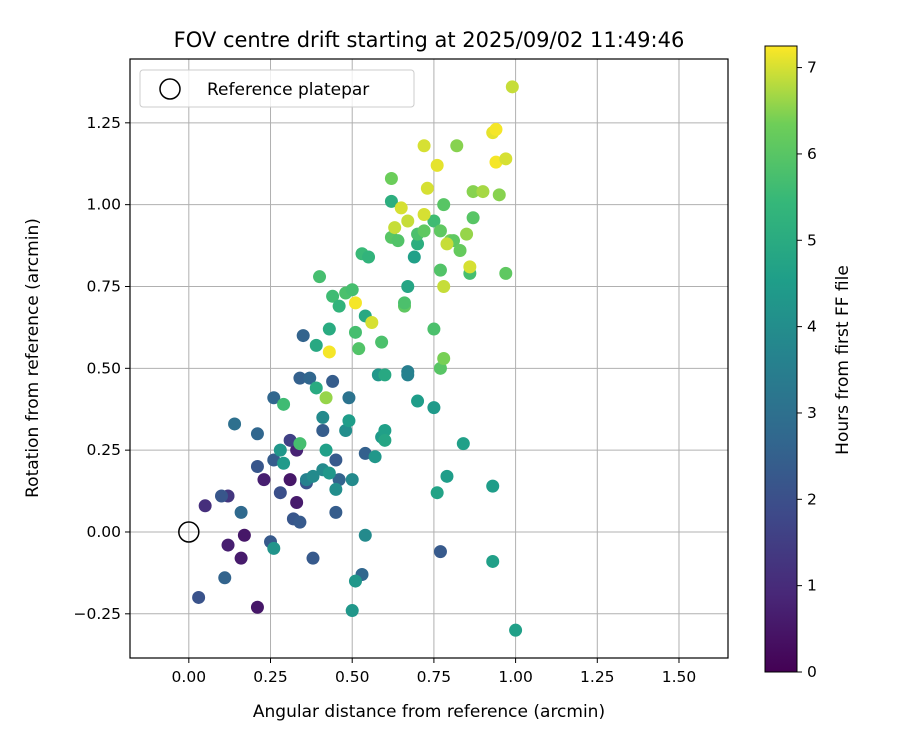 This screenshot has height=750, width=900. Describe the element at coordinates (170, 89) in the screenshot. I see `legend-marker-reference` at that location.